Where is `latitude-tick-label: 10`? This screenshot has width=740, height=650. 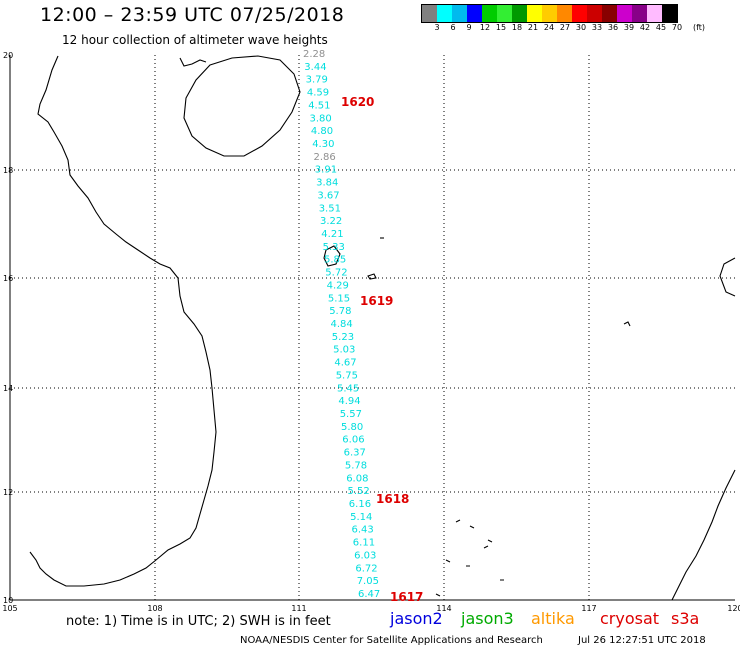
latitude-tick-label: 10 is located at coordinates (8, 600).